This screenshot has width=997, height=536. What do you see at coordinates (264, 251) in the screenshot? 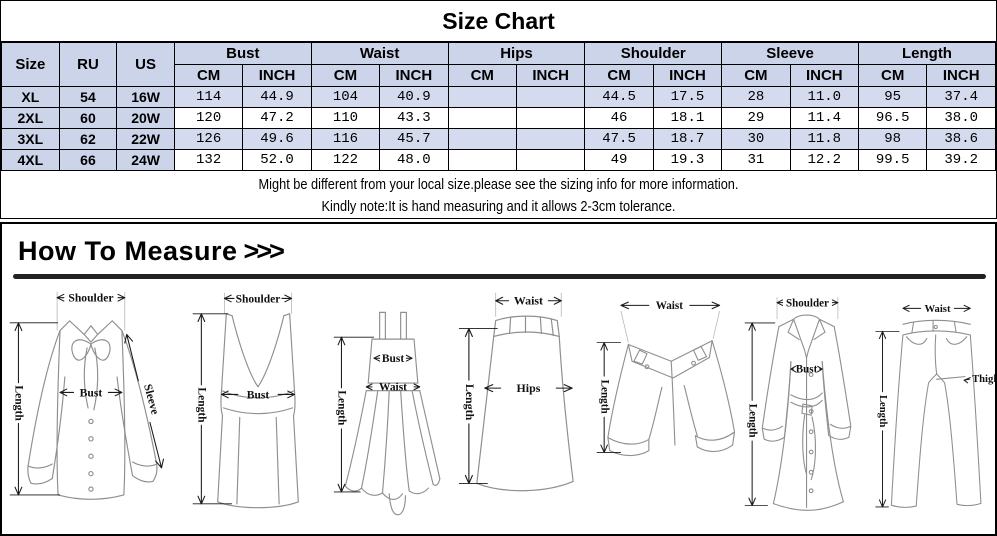
I see `chevrons-icon: >>>` at bounding box center [264, 251].